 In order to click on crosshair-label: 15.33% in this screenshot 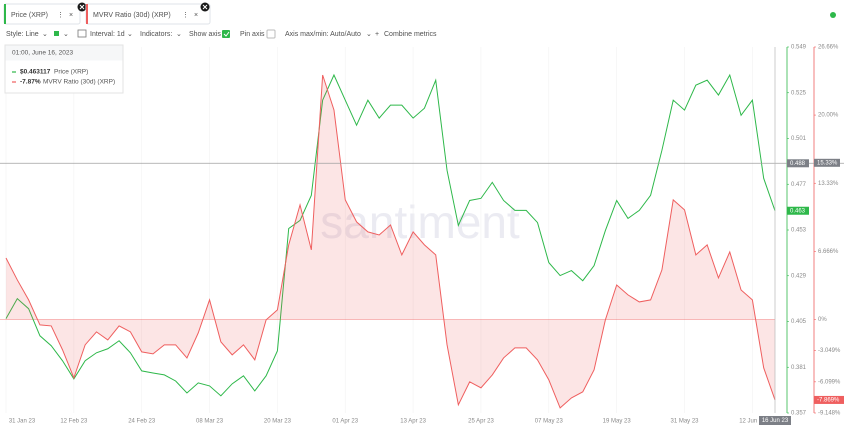, I will do `click(827, 163)`.